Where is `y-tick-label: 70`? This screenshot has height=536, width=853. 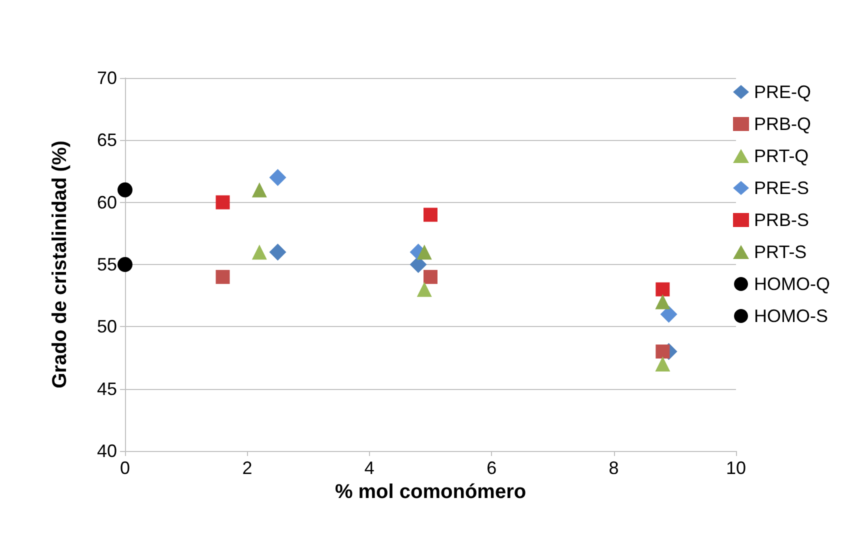 y-tick-label: 70 is located at coordinates (106, 78).